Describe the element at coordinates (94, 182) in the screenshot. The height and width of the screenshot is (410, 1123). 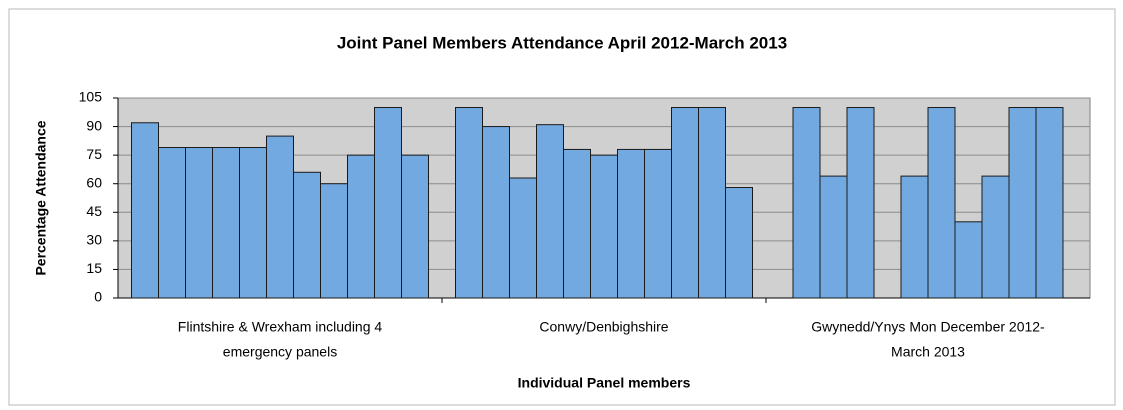
I see `y-tick-label: 60` at that location.